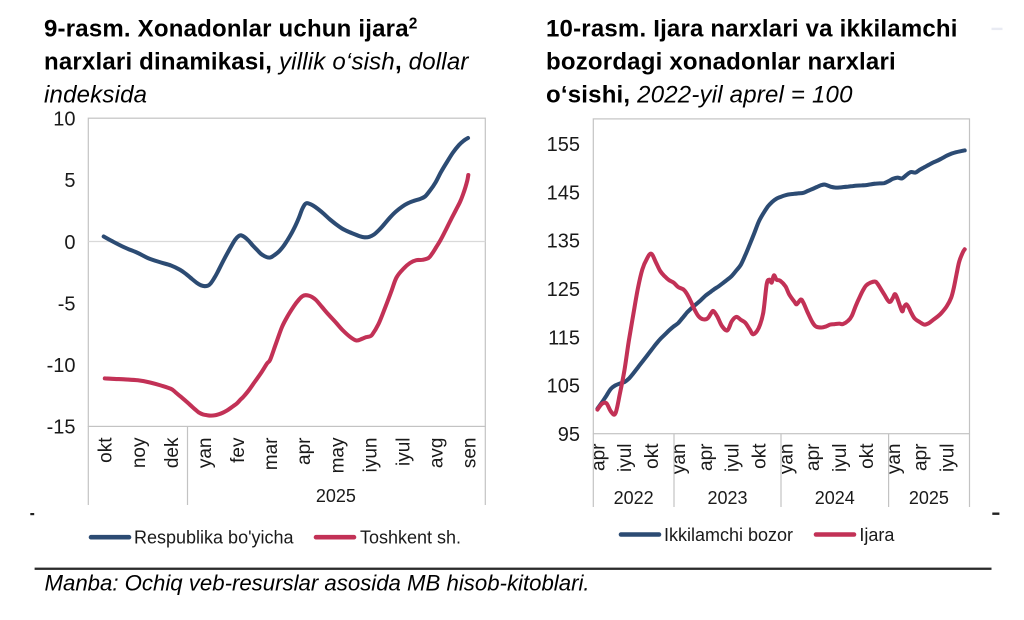 This screenshot has height=620, width=1024. Describe the element at coordinates (67, 304) in the screenshot. I see `svg-text: -5` at that location.